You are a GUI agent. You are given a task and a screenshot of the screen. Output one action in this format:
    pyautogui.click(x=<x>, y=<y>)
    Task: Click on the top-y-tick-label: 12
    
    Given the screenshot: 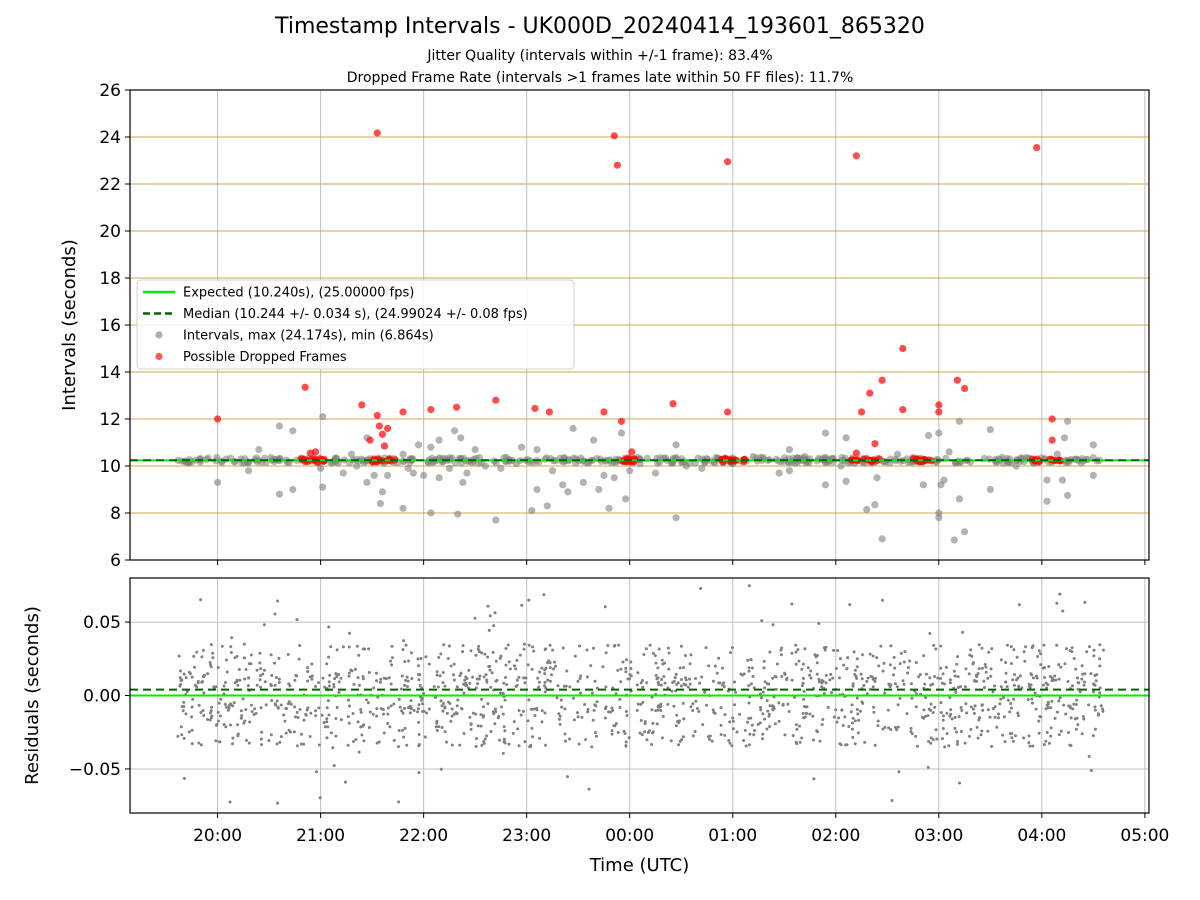 What is the action you would take?
    pyautogui.click(x=110, y=420)
    